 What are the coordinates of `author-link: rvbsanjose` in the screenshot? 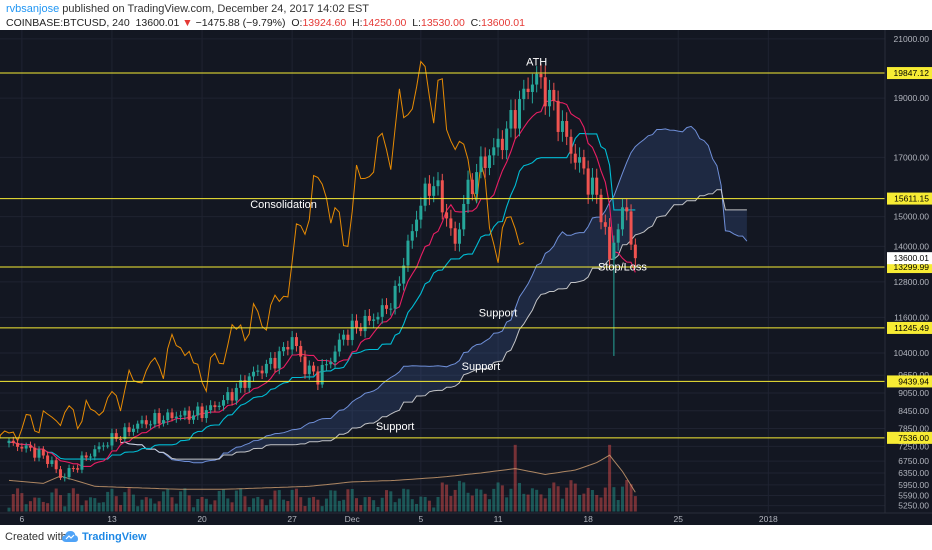 It's located at (33, 9).